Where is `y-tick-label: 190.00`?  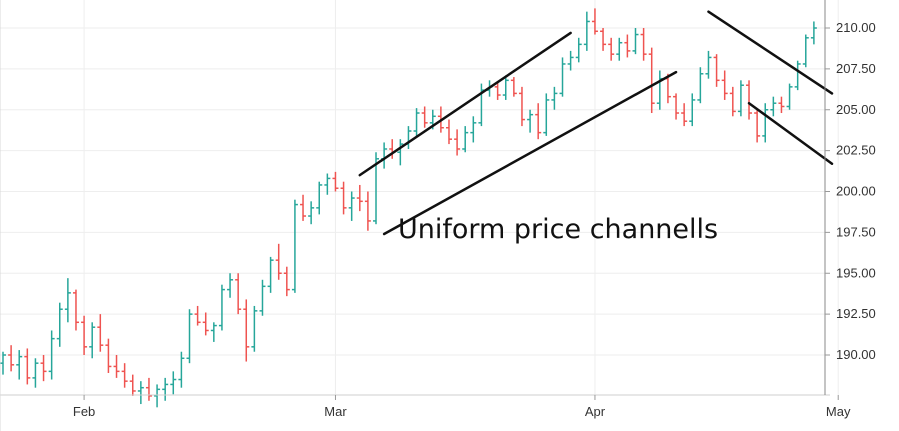
y-tick-label: 190.00 is located at coordinates (856, 354).